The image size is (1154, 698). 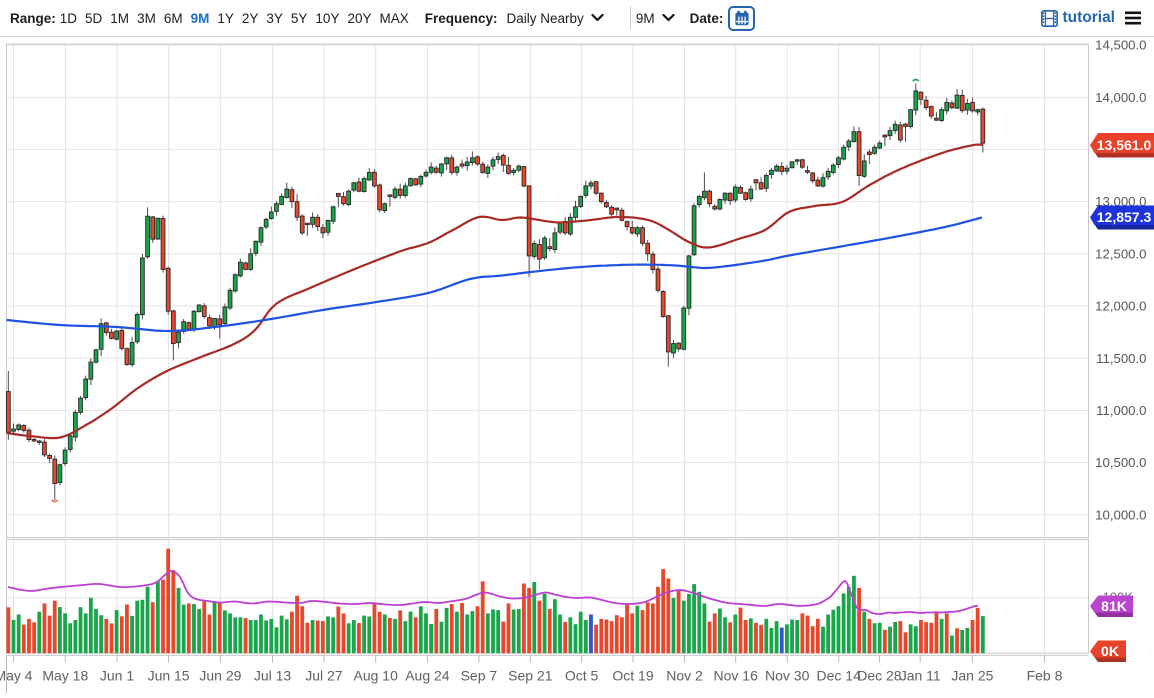 I want to click on svg-text: 14,500.0, so click(x=1120, y=45).